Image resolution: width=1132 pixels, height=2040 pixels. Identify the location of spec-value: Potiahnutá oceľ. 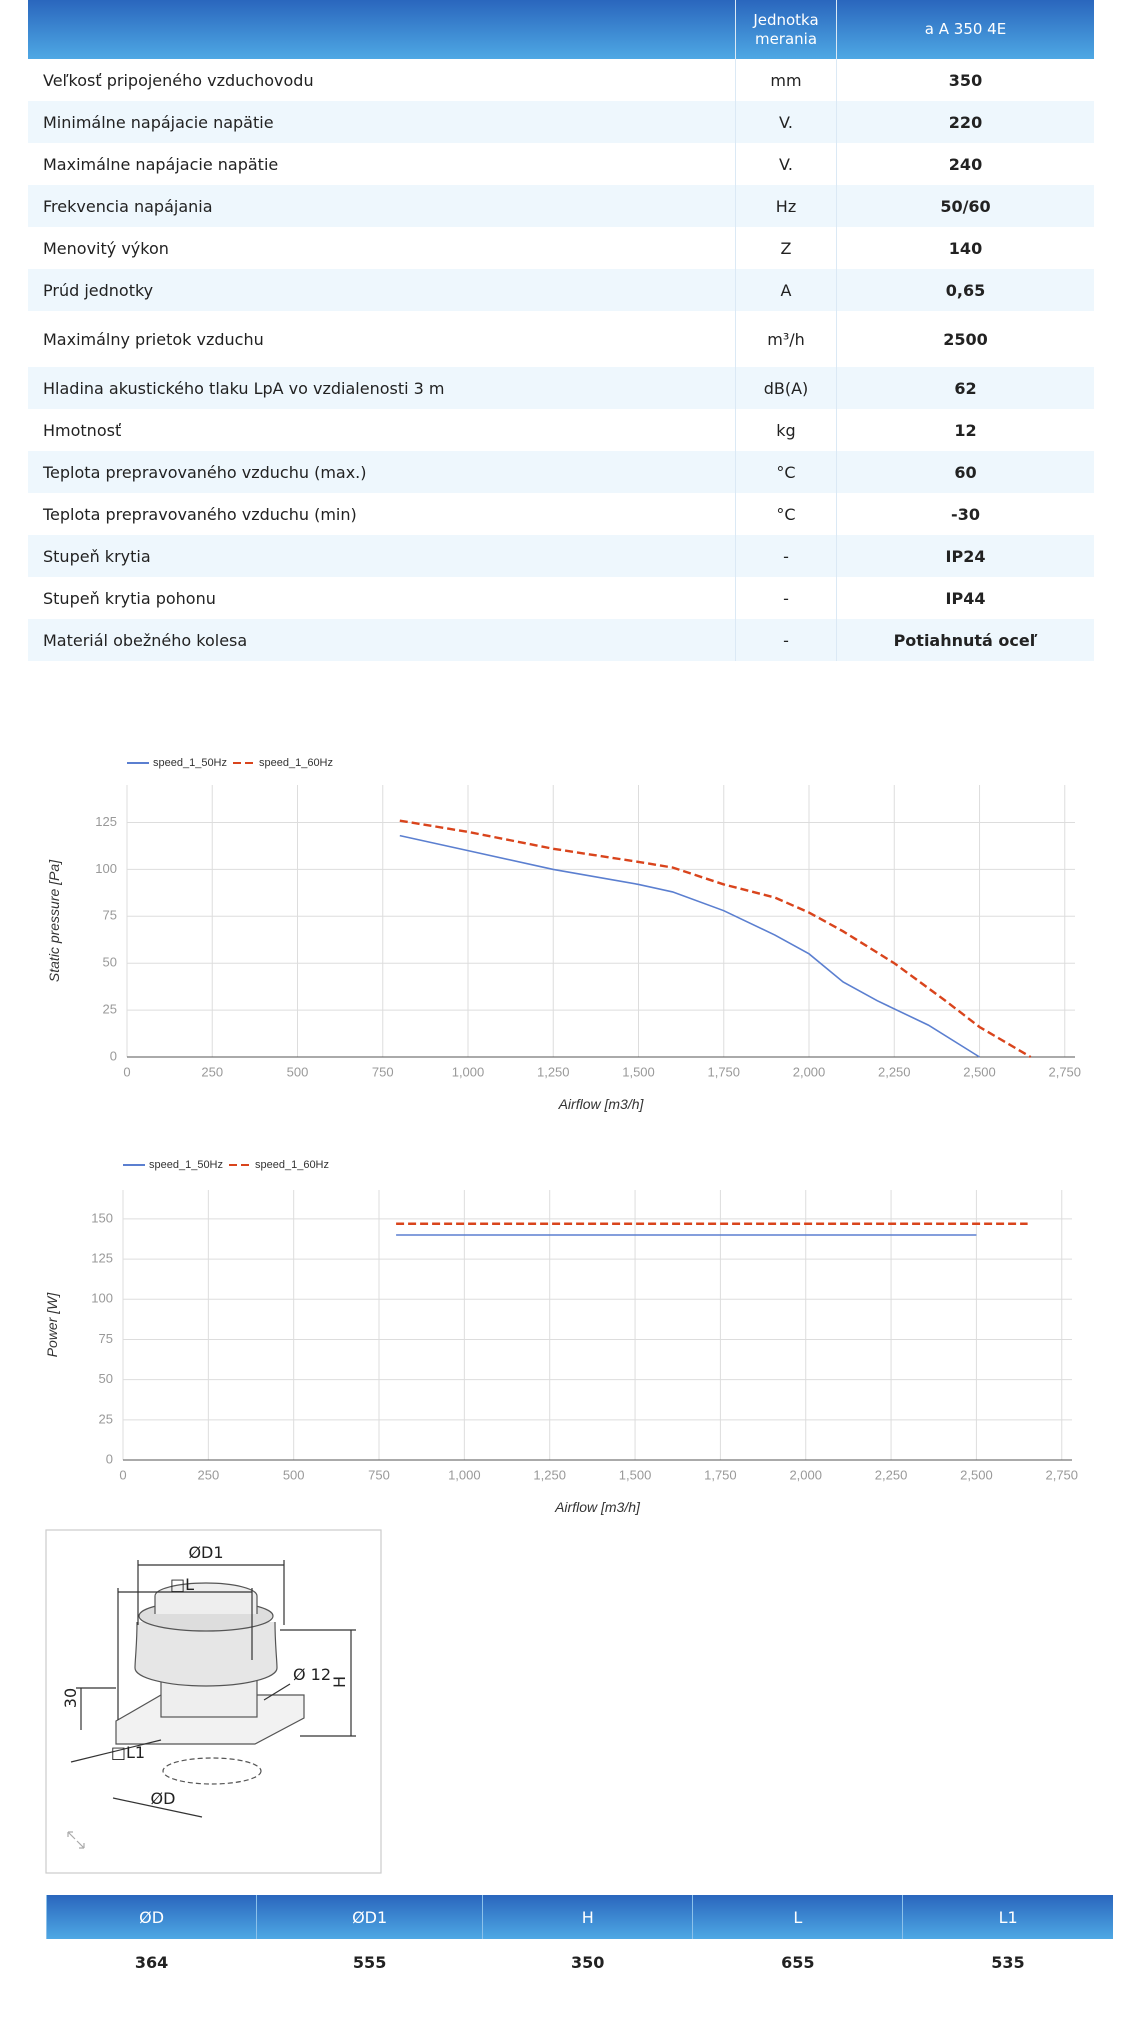
(965, 640).